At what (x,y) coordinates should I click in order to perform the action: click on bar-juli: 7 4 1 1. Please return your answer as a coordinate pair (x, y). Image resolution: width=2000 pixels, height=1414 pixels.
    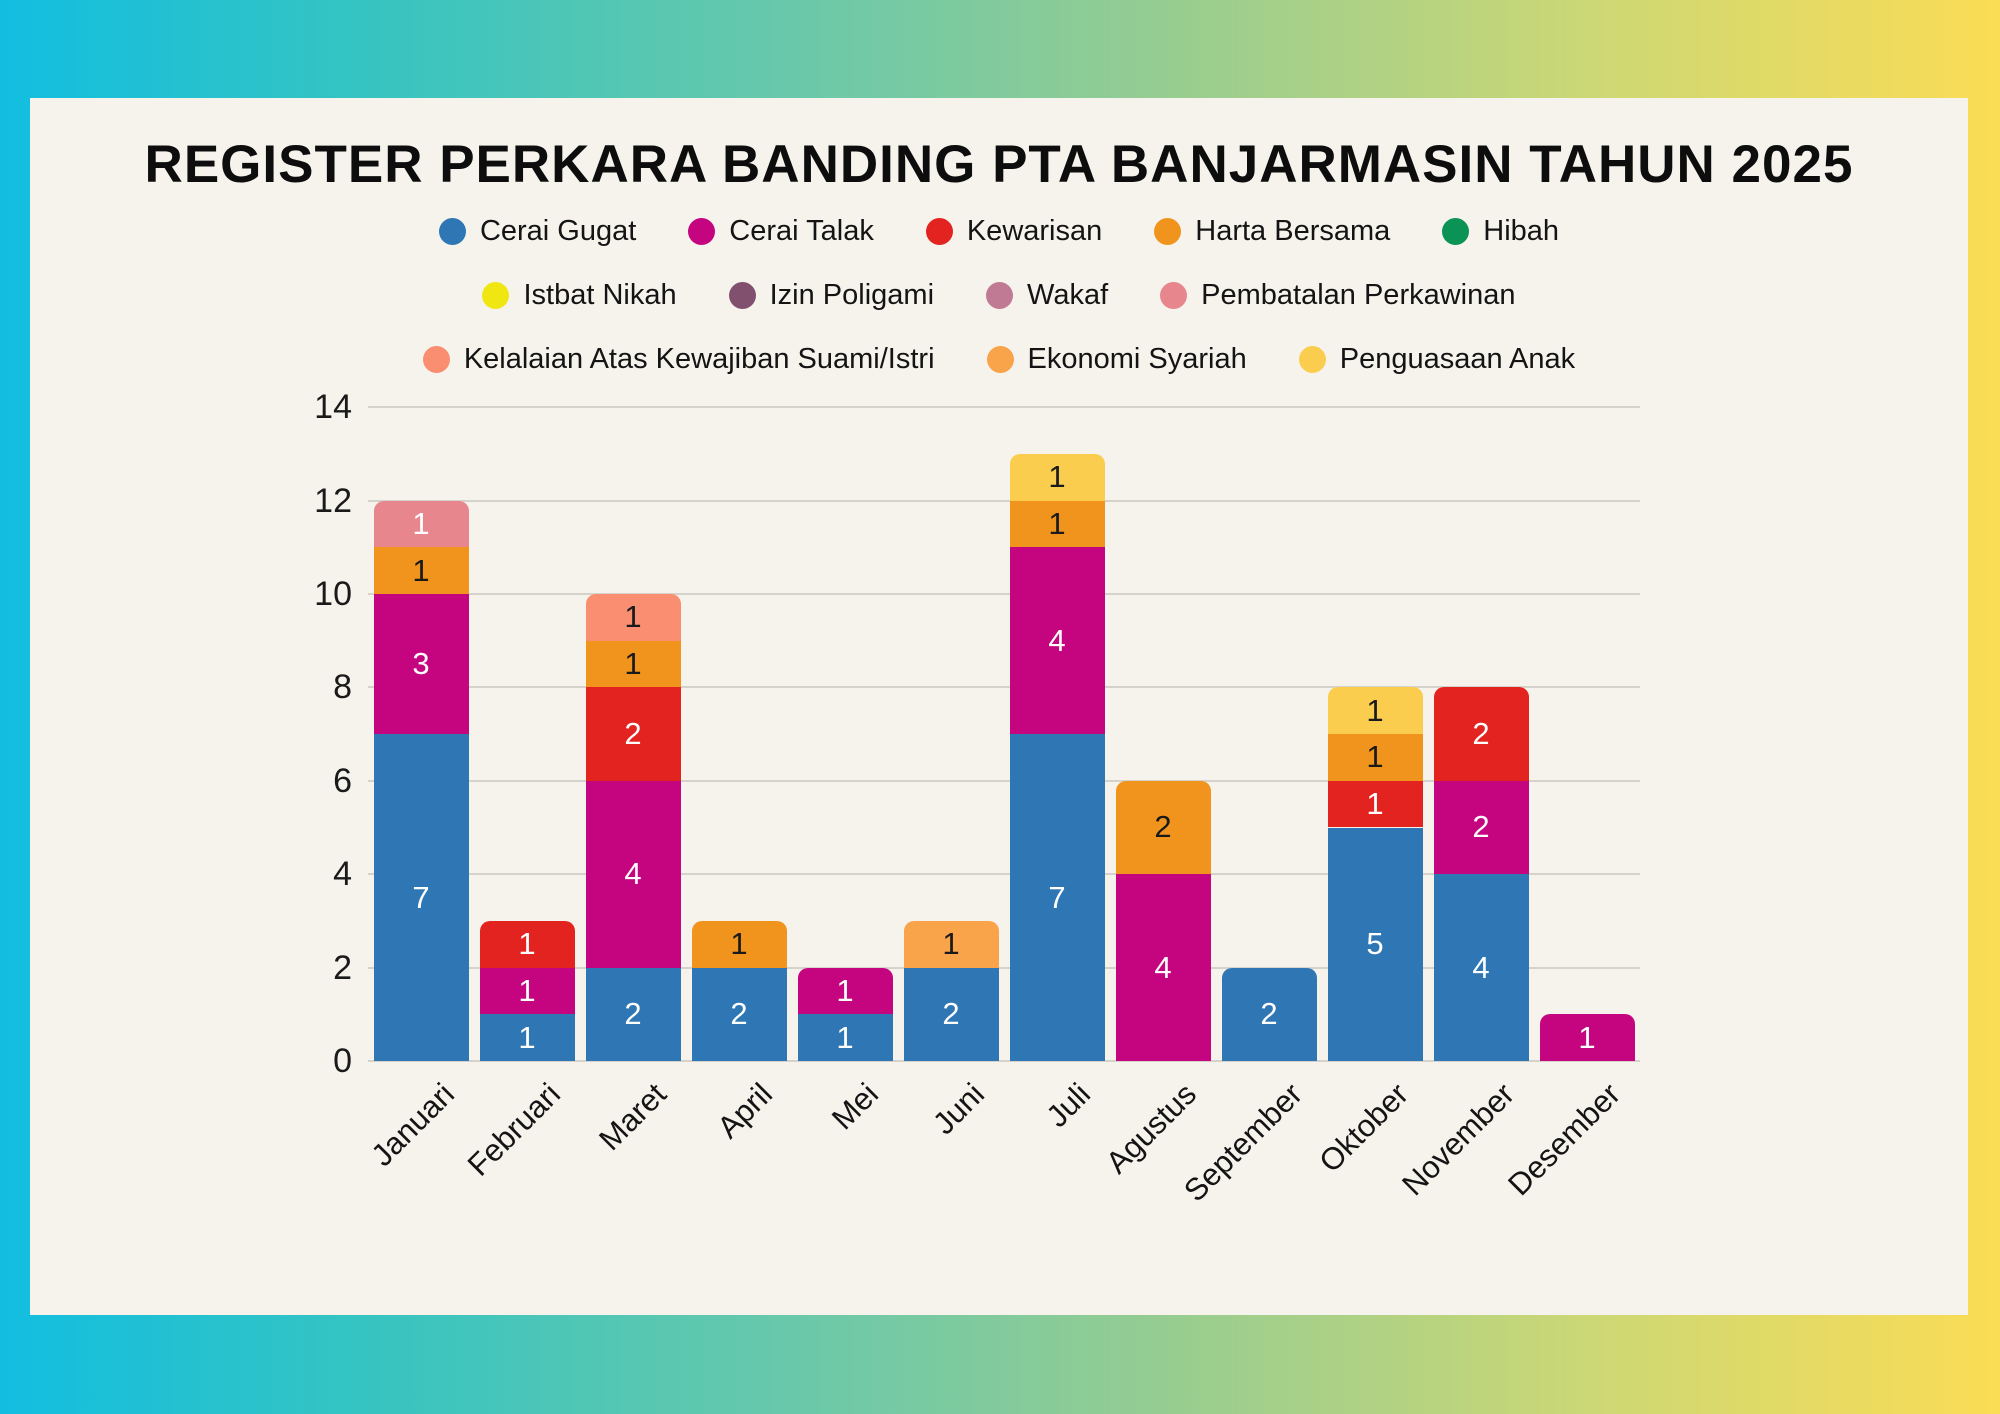
    Looking at the image, I should click on (1057, 579).